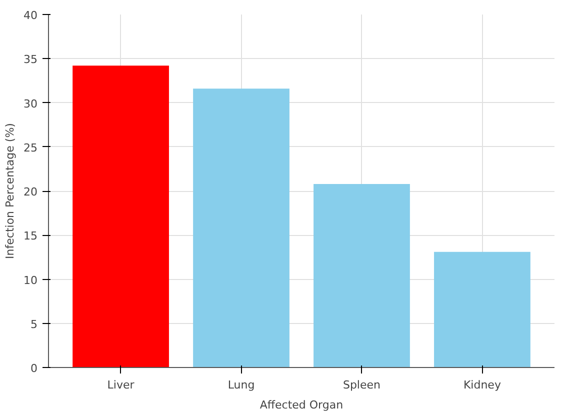 The image size is (574, 414). Describe the element at coordinates (302, 405) in the screenshot. I see `x-axis-title: Affected Organ` at that location.